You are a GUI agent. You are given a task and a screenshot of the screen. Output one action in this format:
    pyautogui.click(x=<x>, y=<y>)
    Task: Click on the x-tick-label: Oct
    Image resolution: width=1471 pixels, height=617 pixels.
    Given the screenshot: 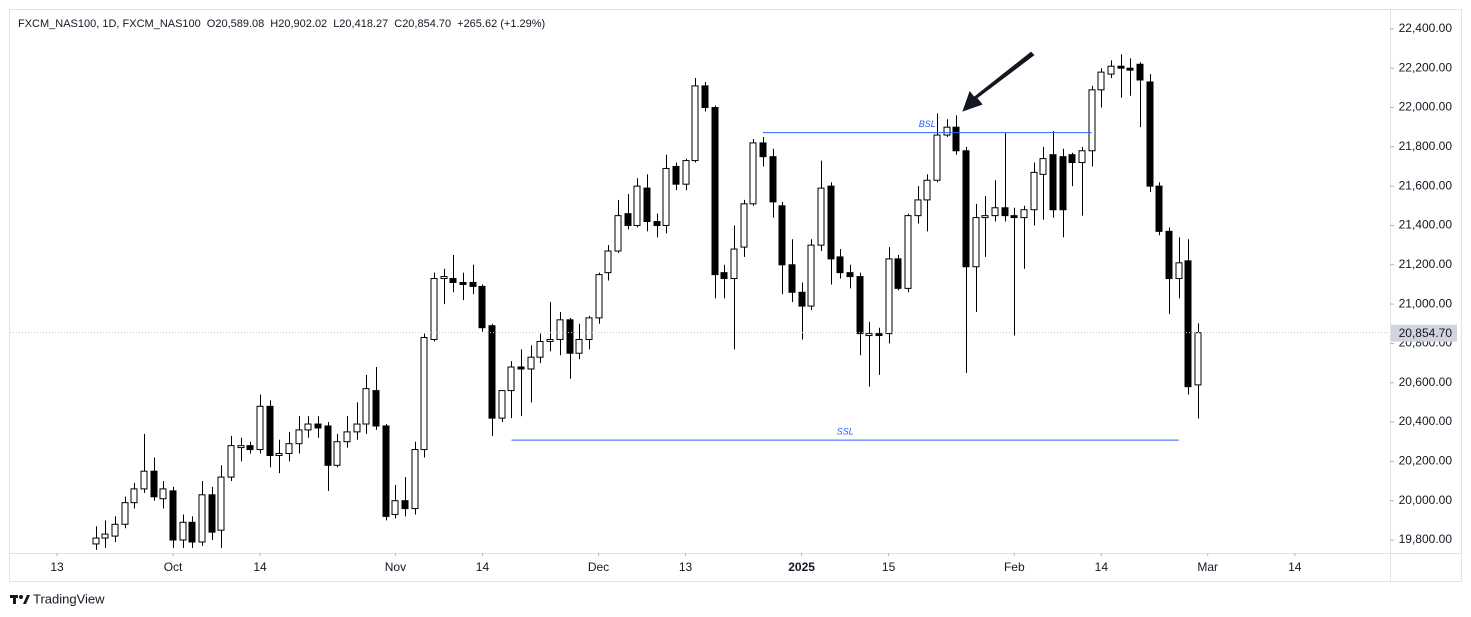 What is the action you would take?
    pyautogui.click(x=173, y=567)
    